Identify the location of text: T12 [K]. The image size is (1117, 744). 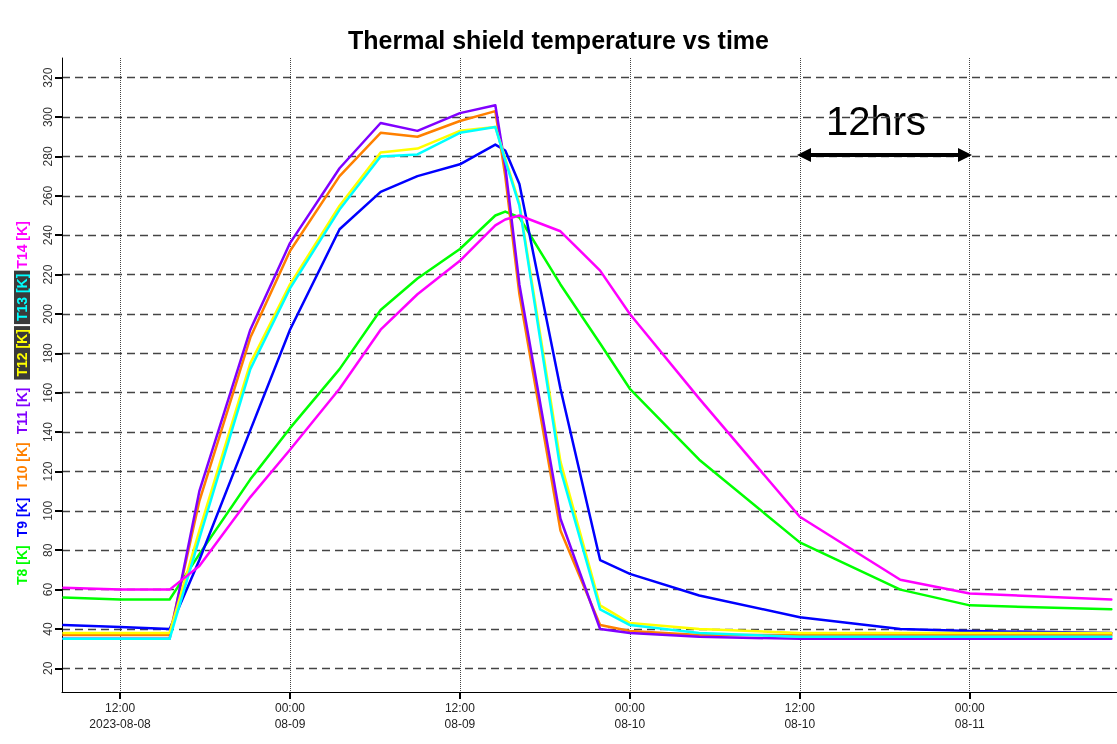
(22, 353).